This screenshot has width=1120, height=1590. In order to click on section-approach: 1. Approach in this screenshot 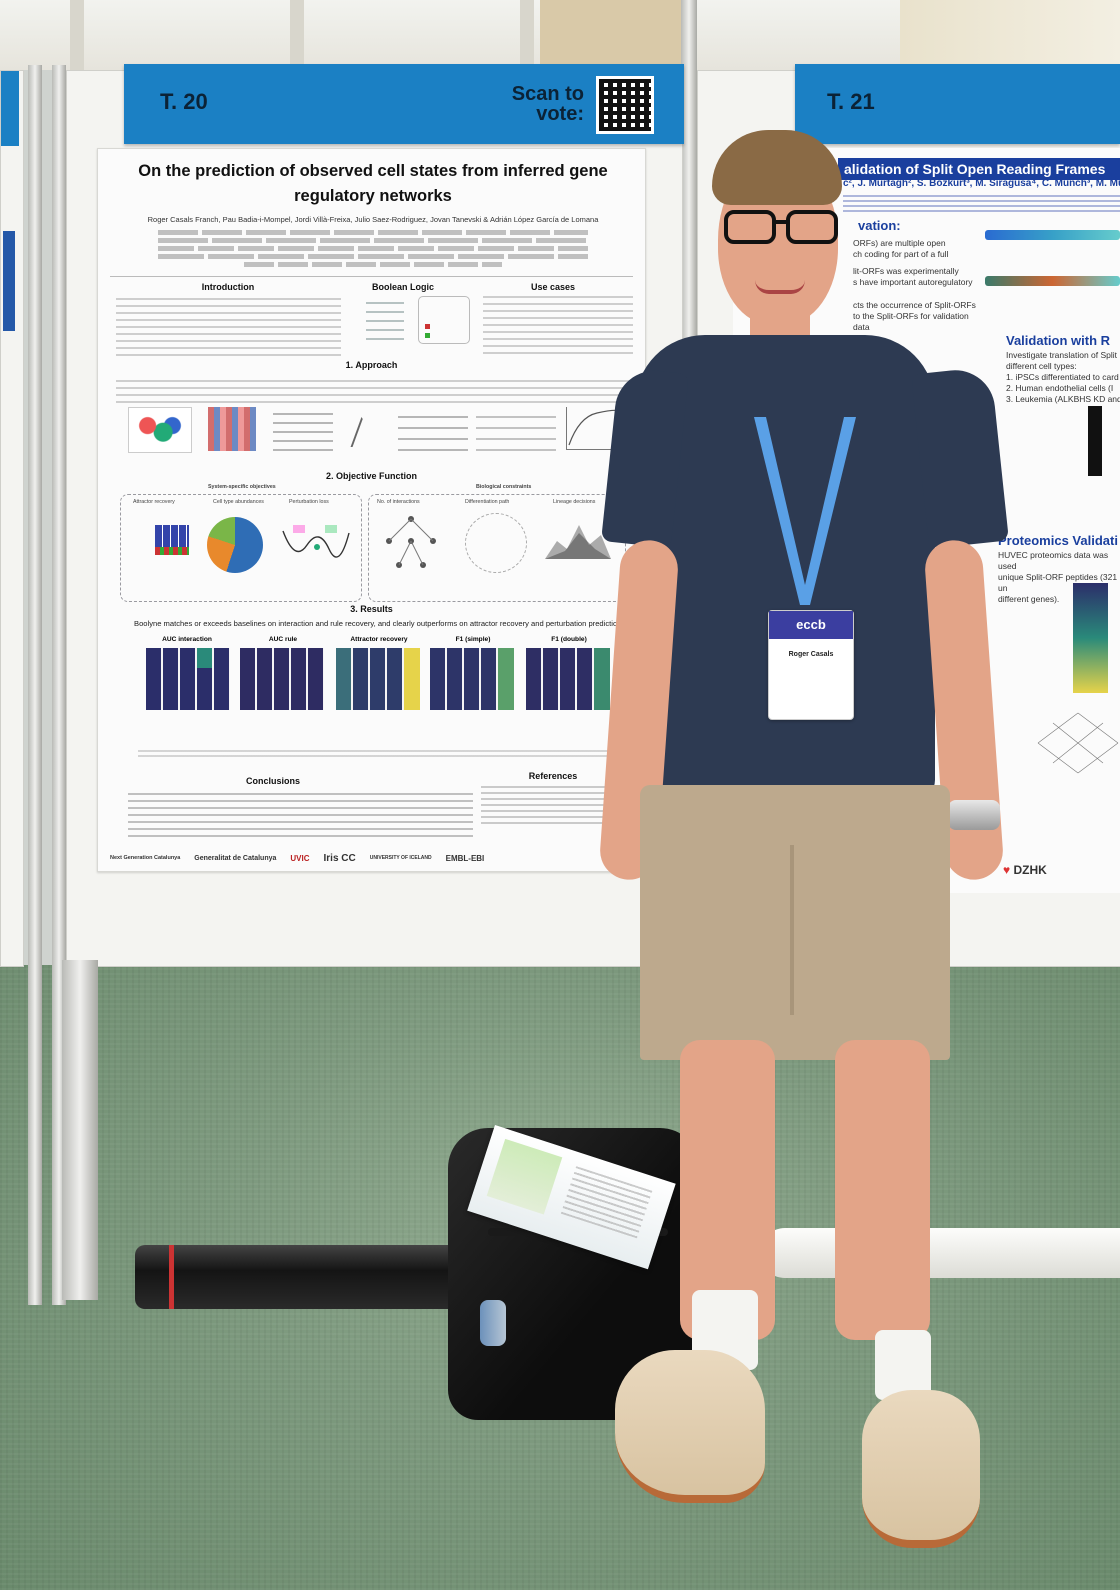, I will do `click(371, 365)`.